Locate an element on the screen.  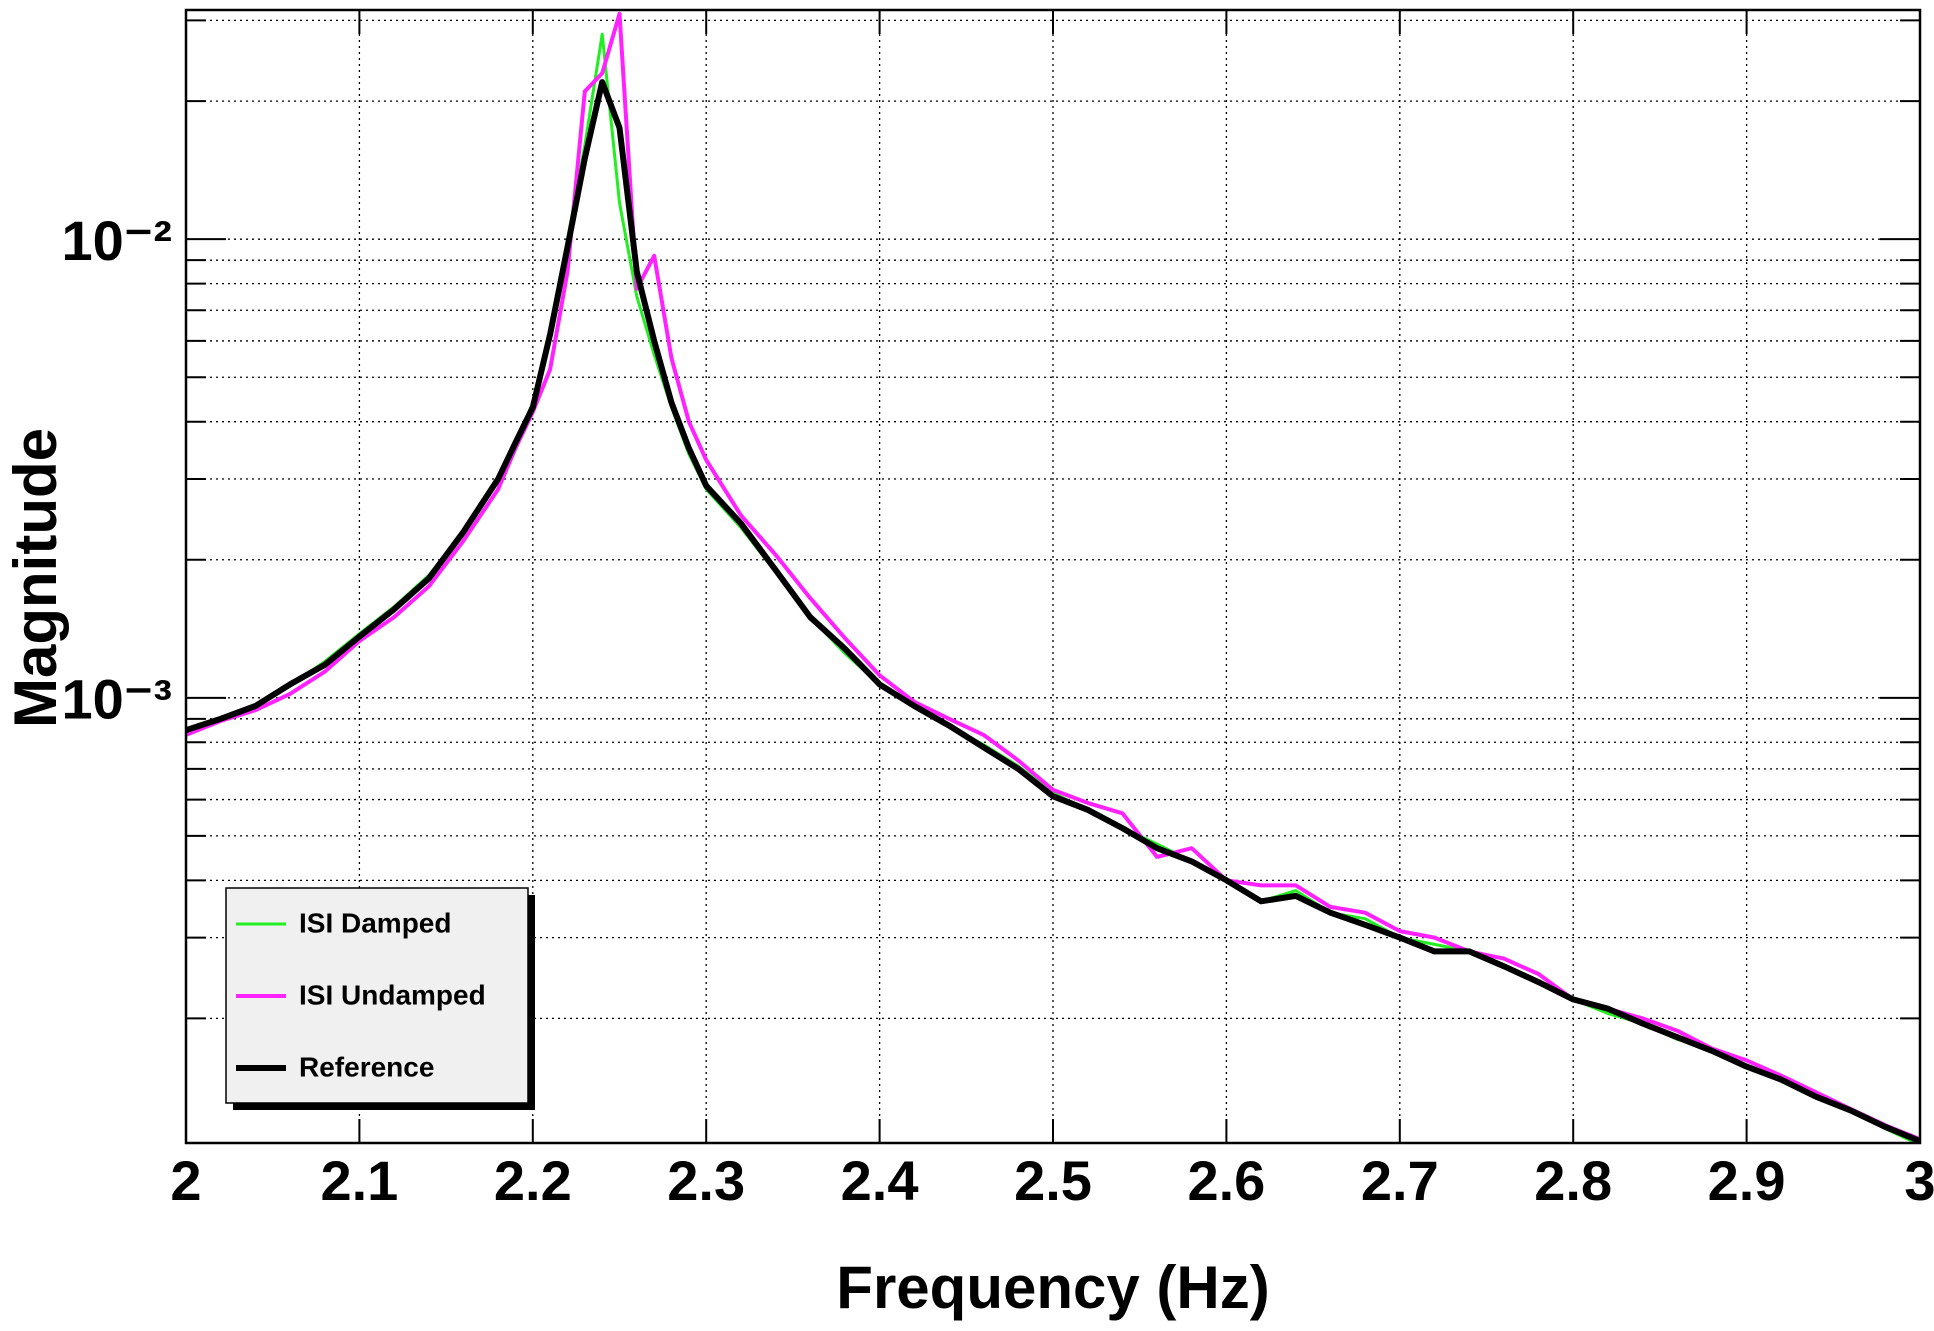
x-tick-label: 2.5 is located at coordinates (1053, 1180).